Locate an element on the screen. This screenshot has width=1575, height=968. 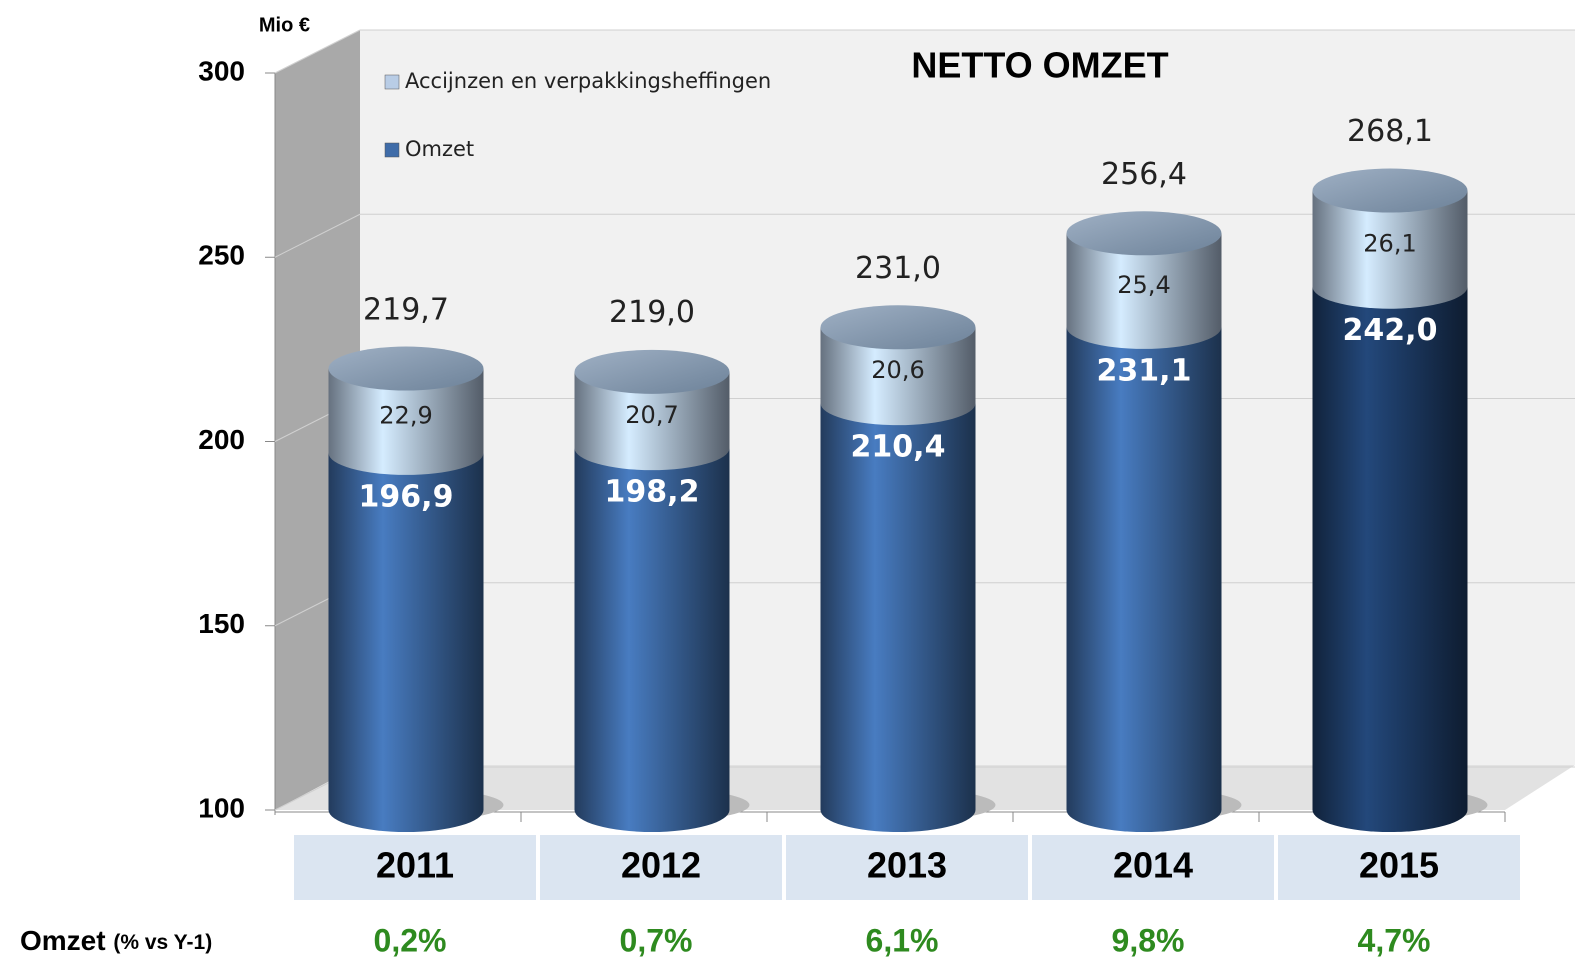
x-tick-label: 2012 is located at coordinates (661, 865).